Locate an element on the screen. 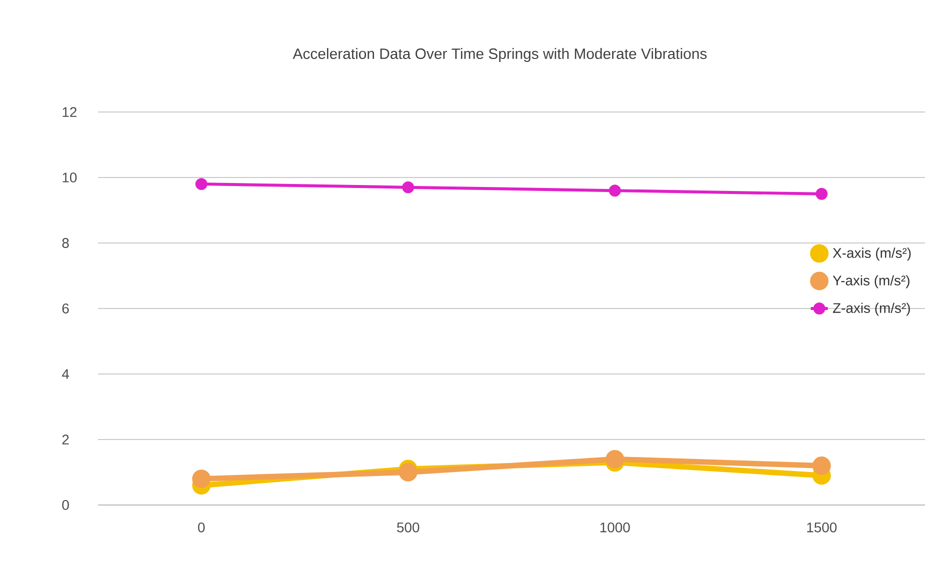  x-tick-label: 500 is located at coordinates (408, 527).